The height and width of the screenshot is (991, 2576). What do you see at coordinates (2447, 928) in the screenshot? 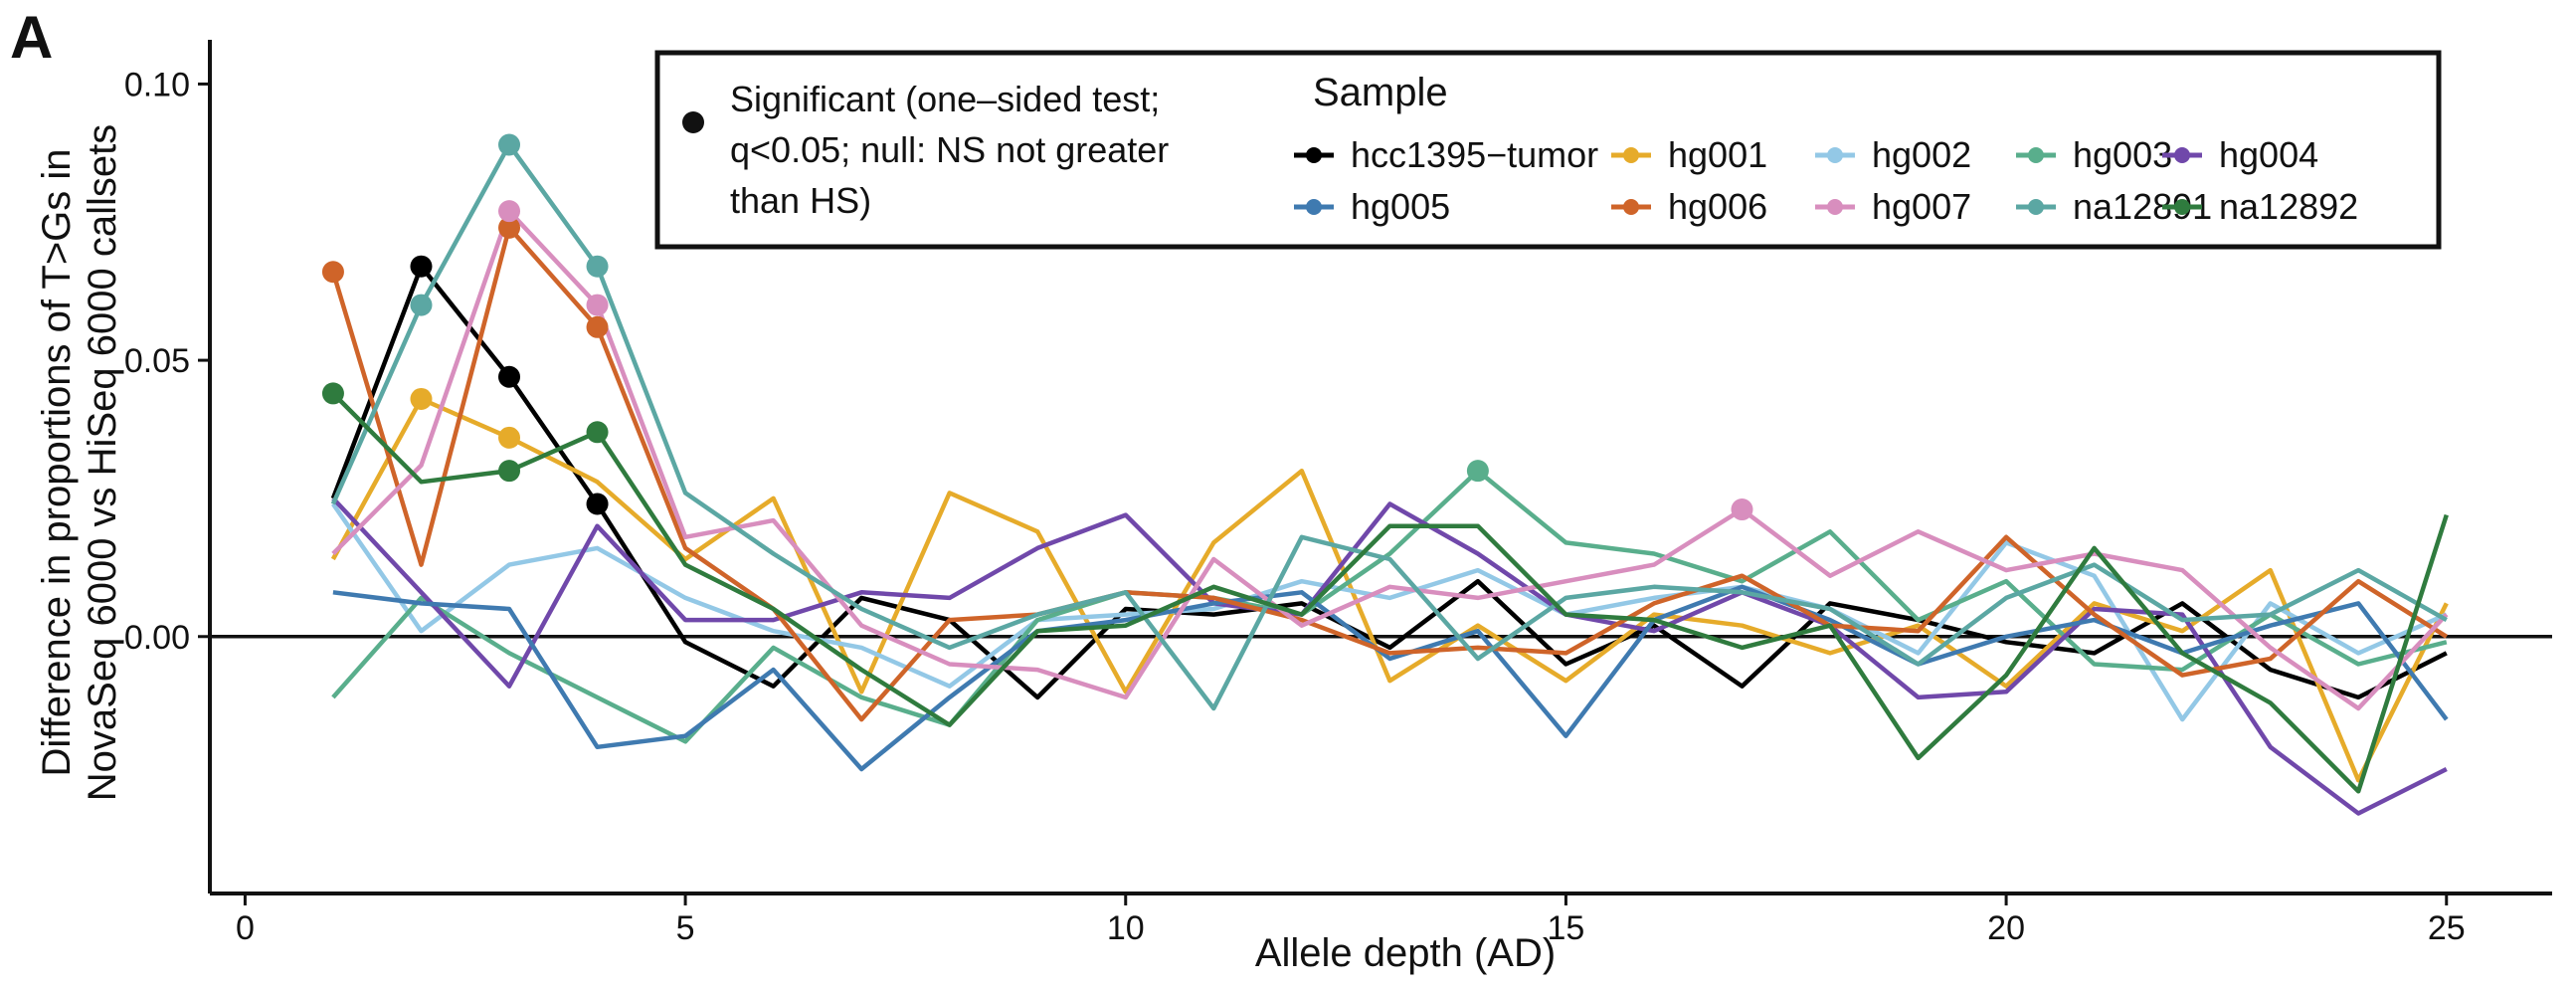
I see `x-tick-label: 25` at bounding box center [2447, 928].